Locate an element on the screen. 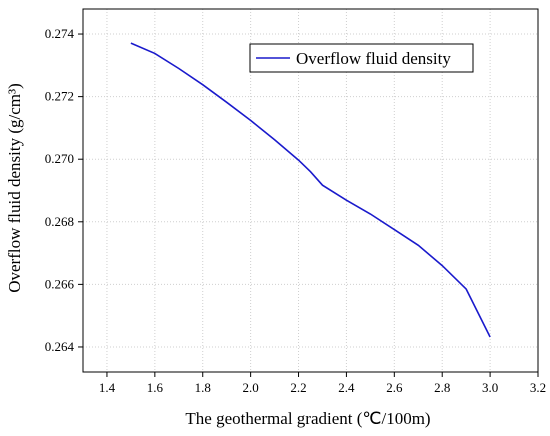 The height and width of the screenshot is (436, 550). x-tick-label: 2.0 is located at coordinates (251, 387).